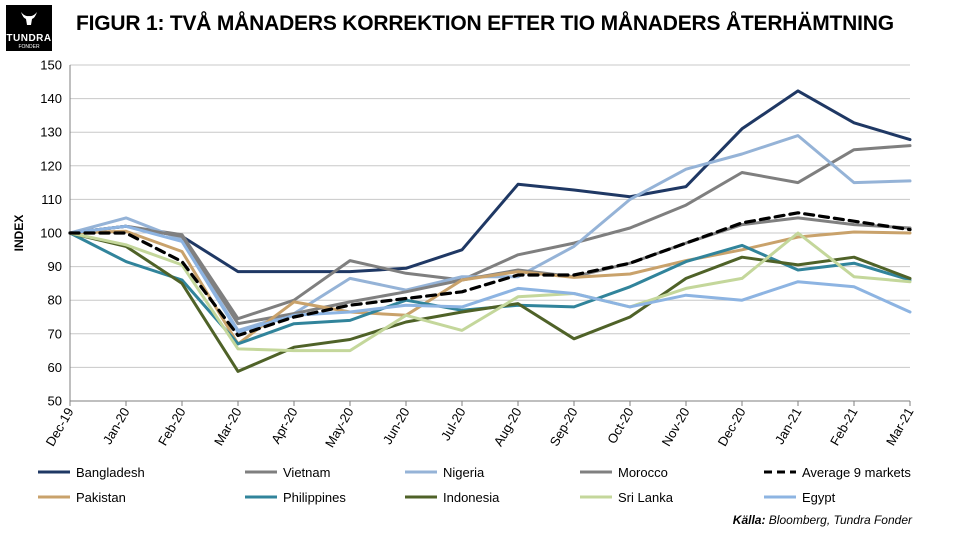 Image resolution: width=956 pixels, height=534 pixels. What do you see at coordinates (51, 233) in the screenshot?
I see `y-tick-label: 100` at bounding box center [51, 233].